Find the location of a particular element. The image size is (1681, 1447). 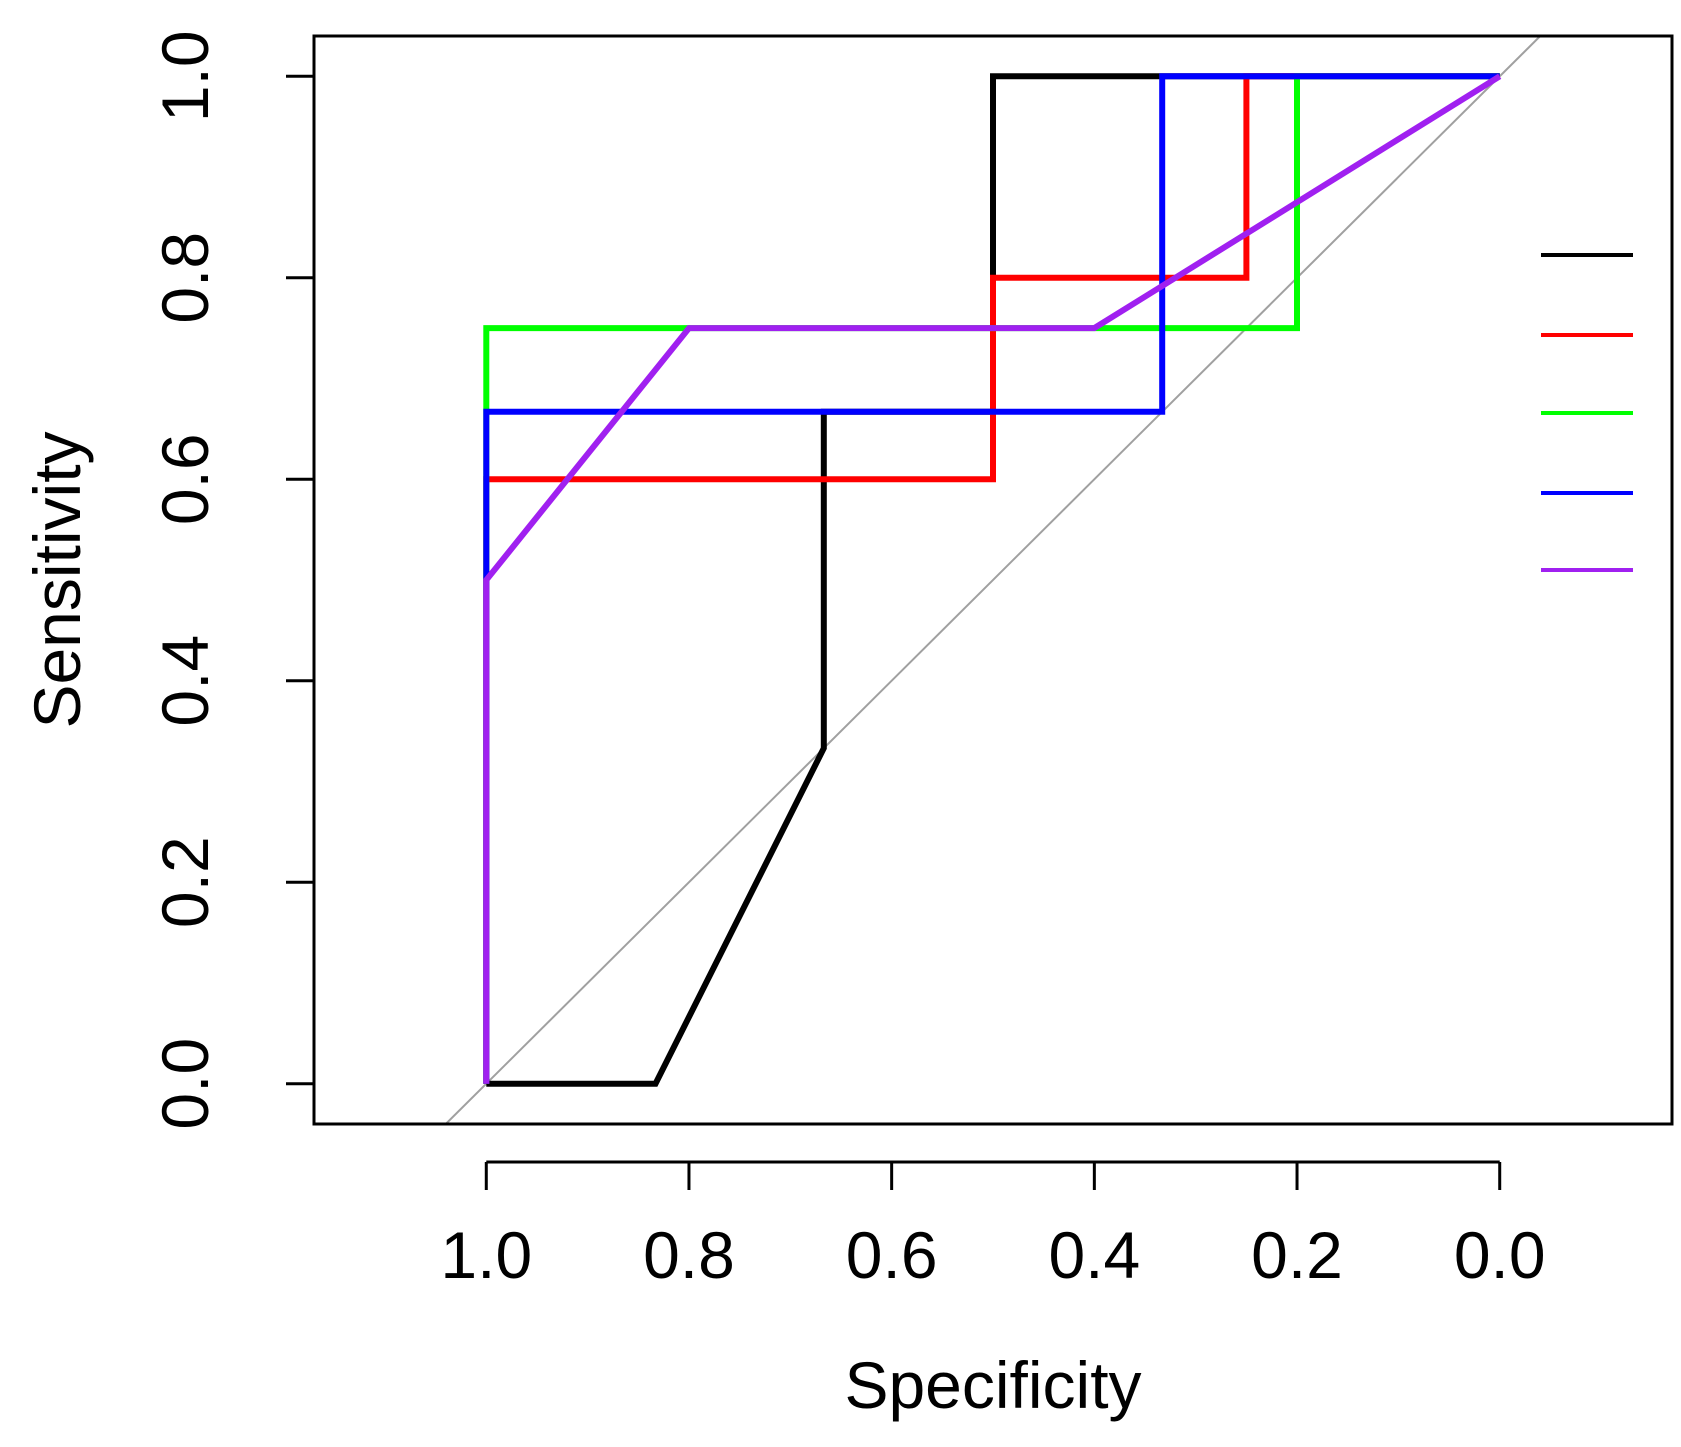

x-tick-label: 0.4 is located at coordinates (1094, 1255).